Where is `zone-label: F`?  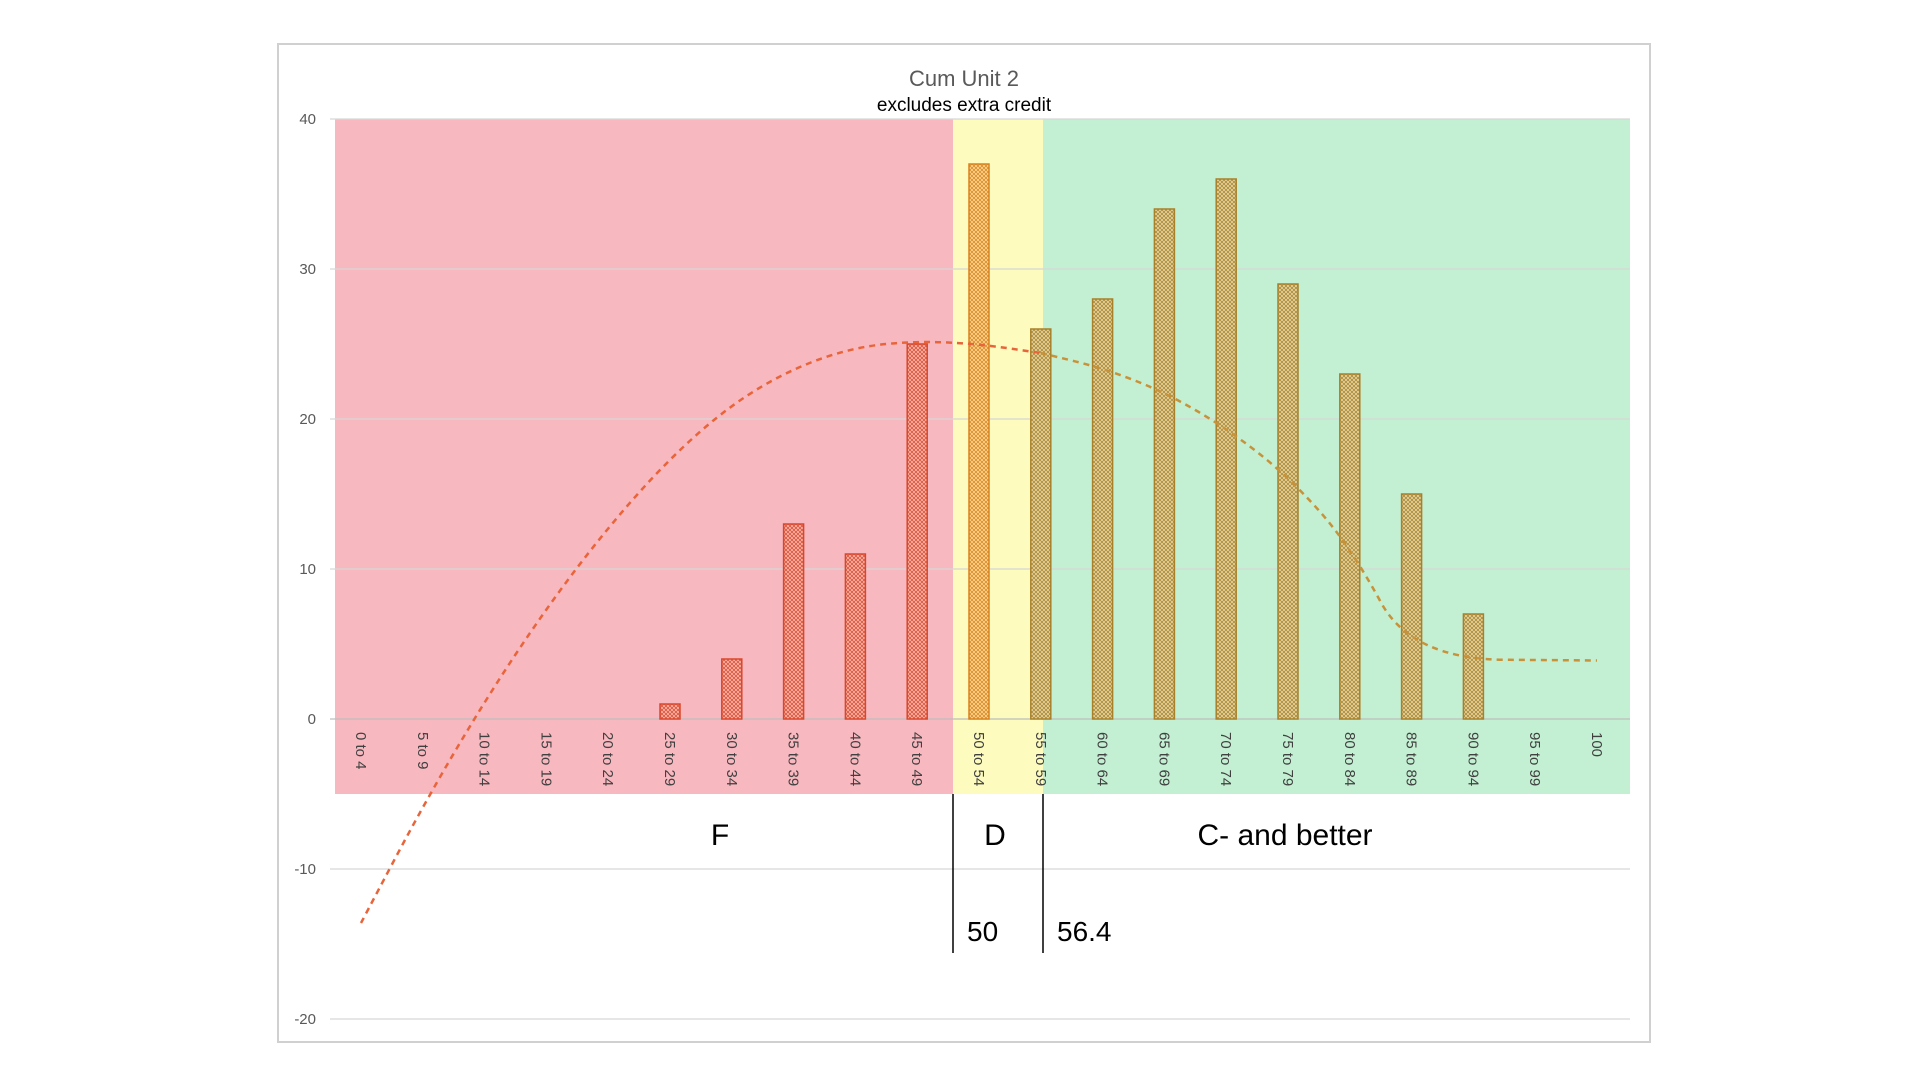
zone-label: F is located at coordinates (720, 835).